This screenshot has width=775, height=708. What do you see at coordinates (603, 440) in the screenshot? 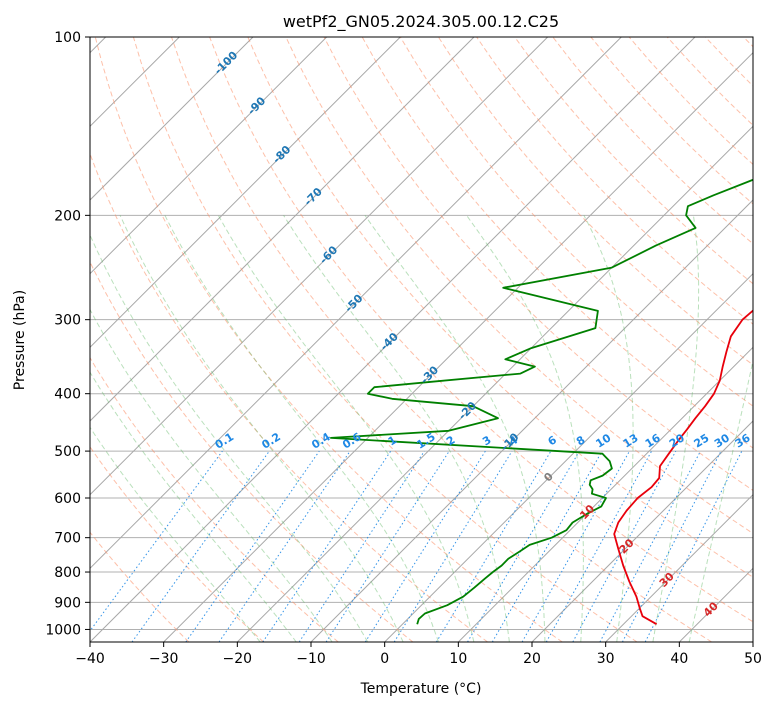
I see `mixing-ratio-label: 10` at bounding box center [603, 440].